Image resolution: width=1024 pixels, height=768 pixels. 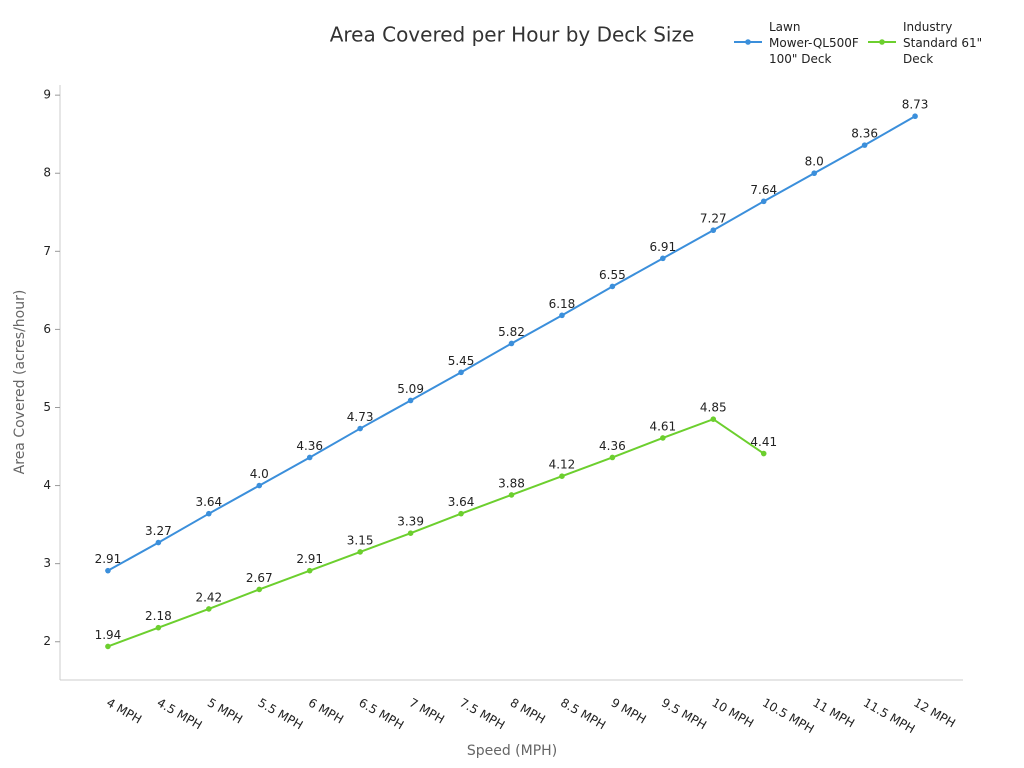 I want to click on data-label: 2.18, so click(x=158, y=616).